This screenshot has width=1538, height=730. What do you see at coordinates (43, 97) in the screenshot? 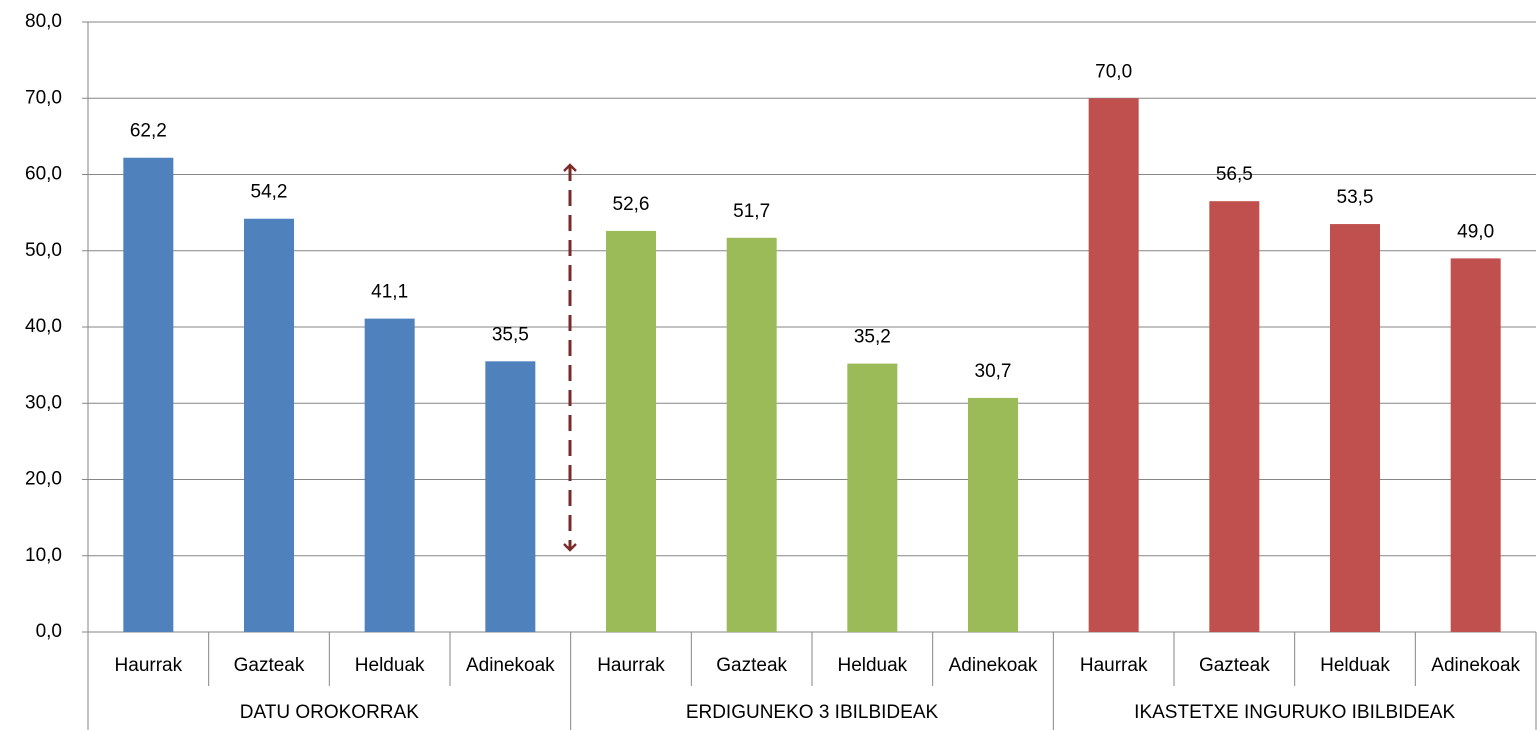
I see `y-tick-label: 70,0` at bounding box center [43, 97].